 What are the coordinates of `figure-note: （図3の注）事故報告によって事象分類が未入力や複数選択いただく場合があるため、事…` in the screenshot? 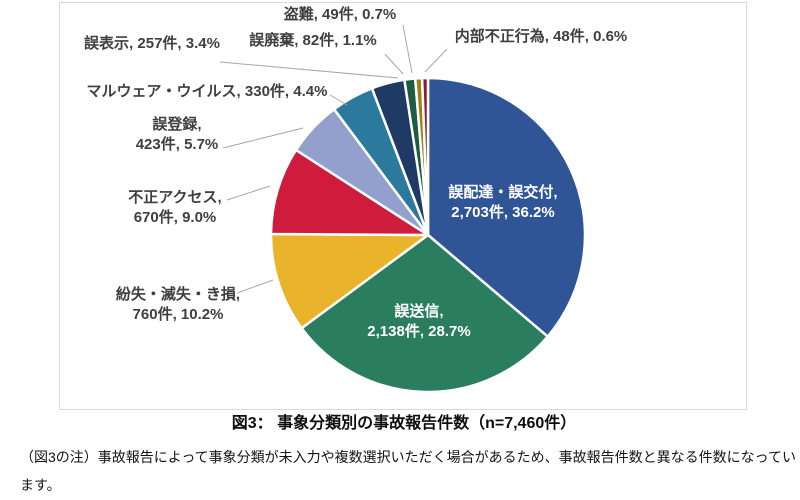 It's located at (409, 471).